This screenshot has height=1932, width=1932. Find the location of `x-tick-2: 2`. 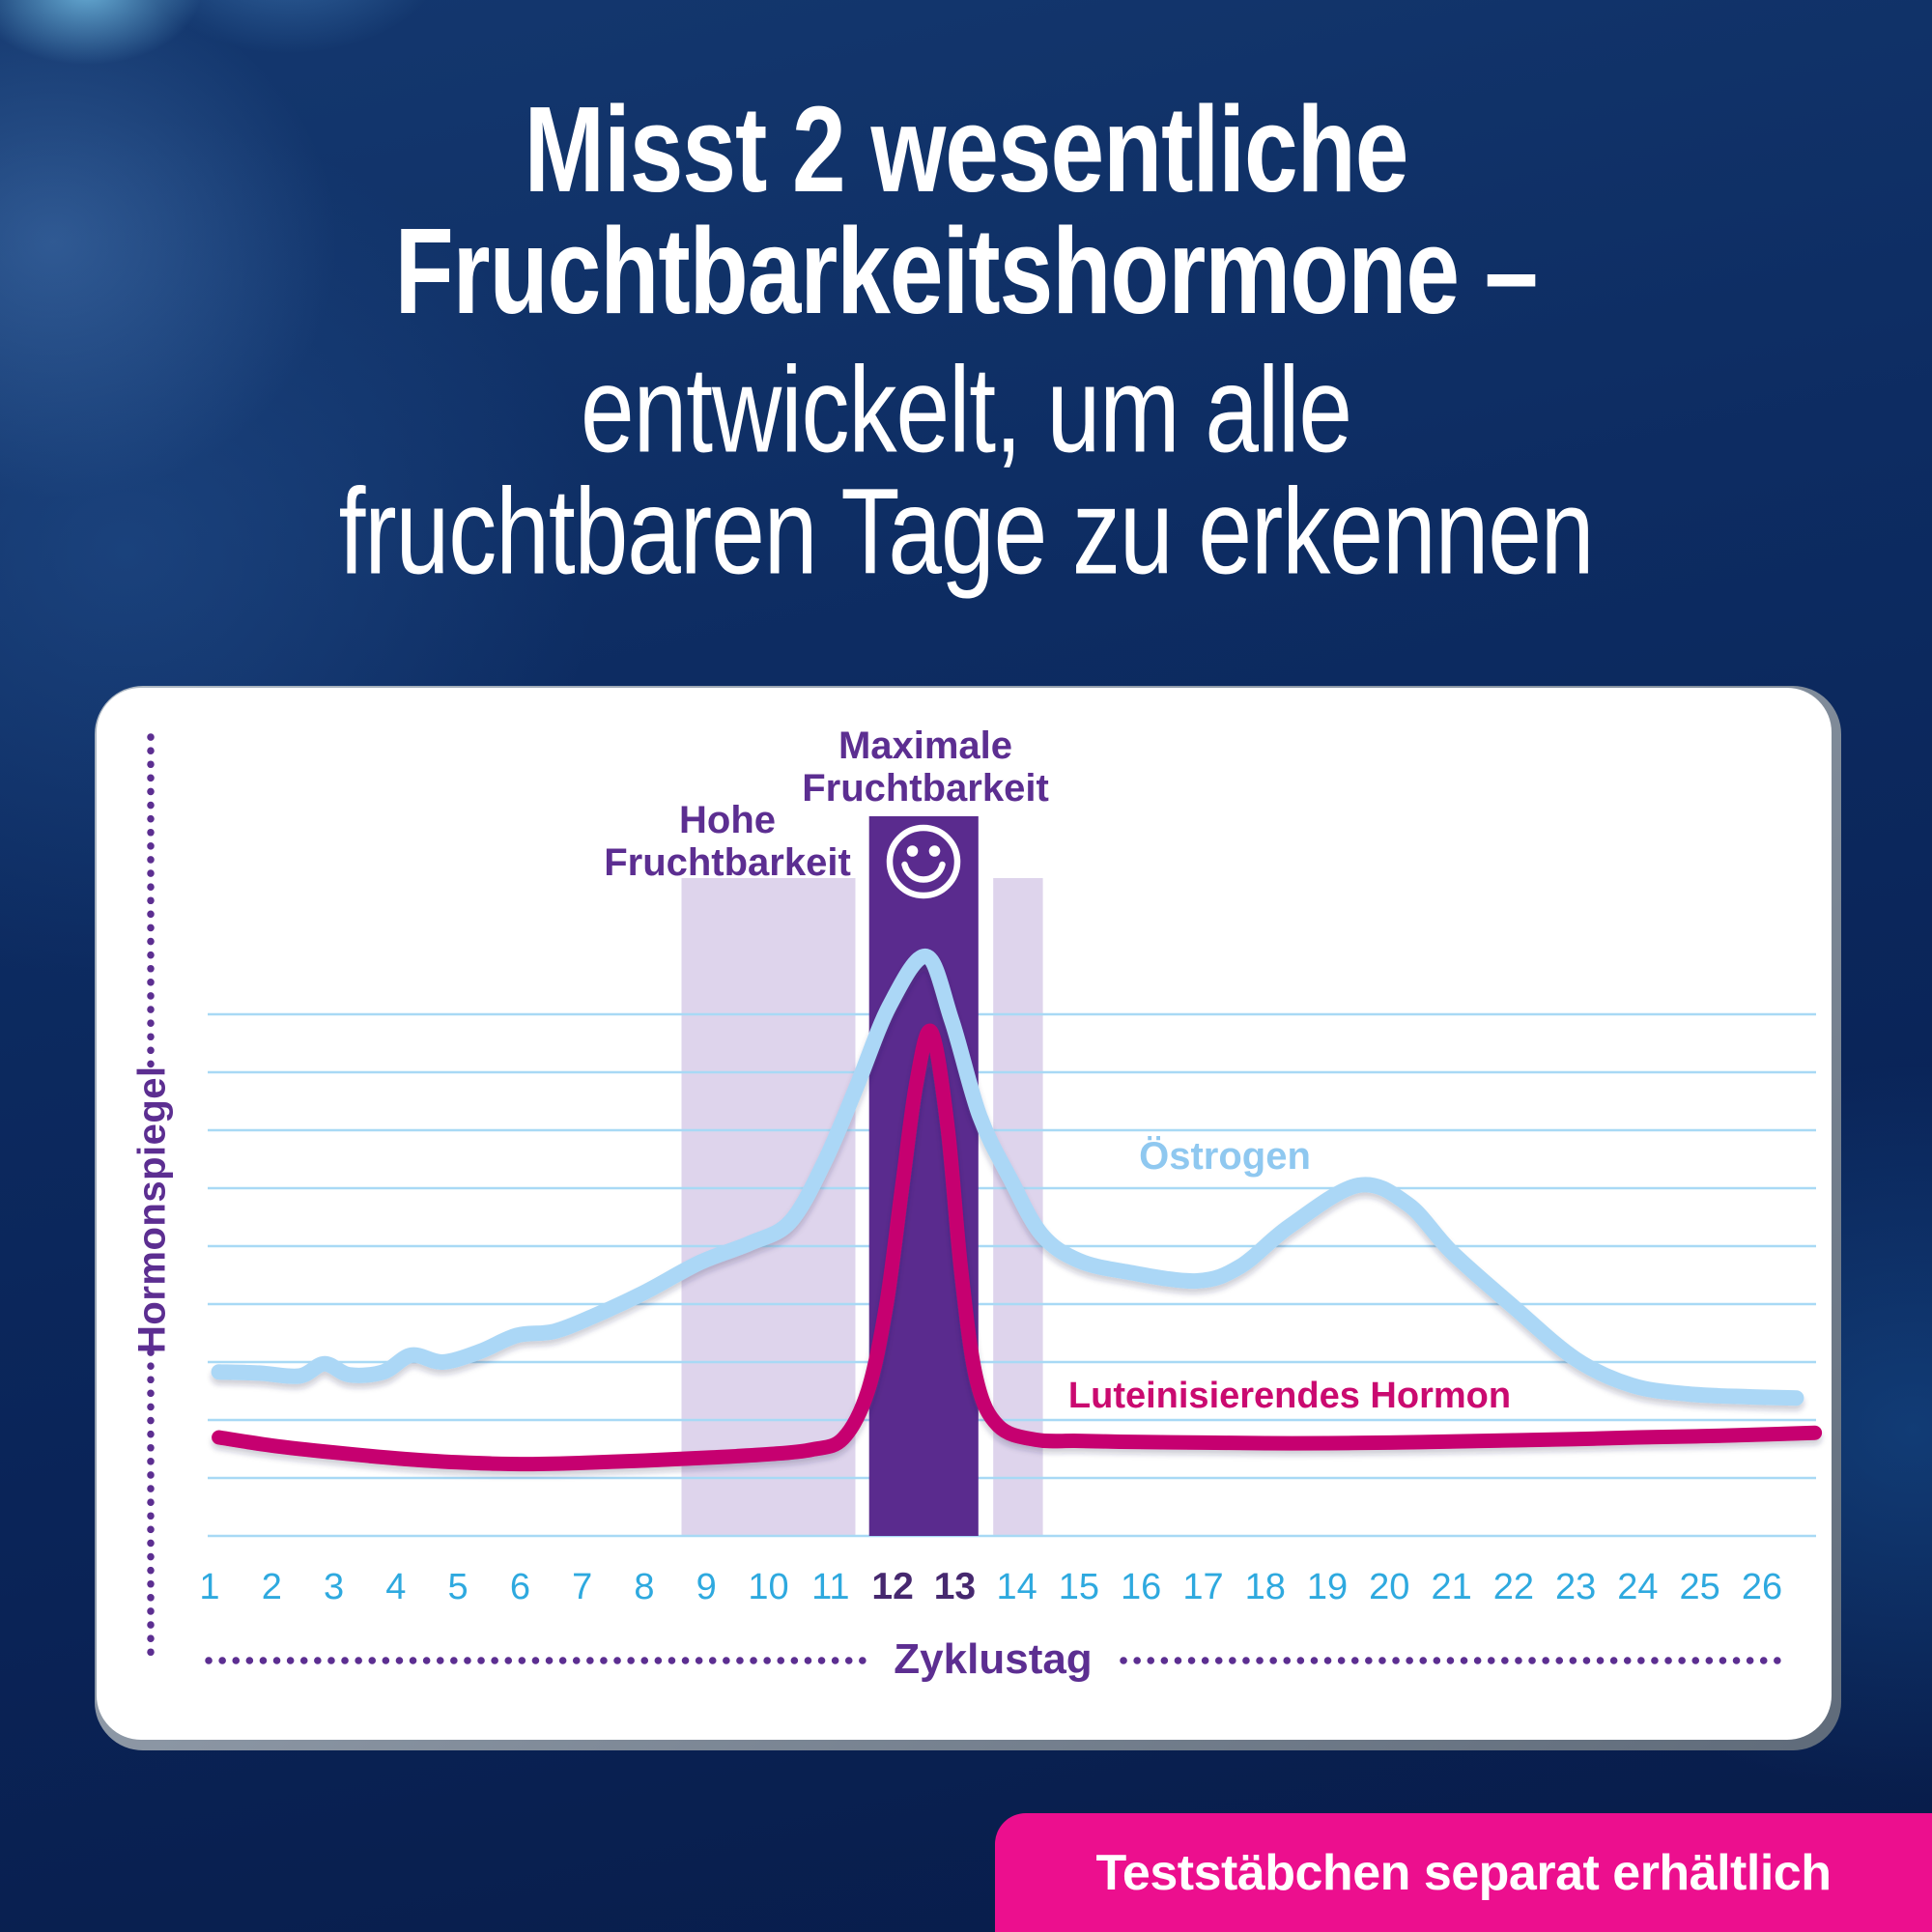

x-tick-2: 2 is located at coordinates (271, 1587).